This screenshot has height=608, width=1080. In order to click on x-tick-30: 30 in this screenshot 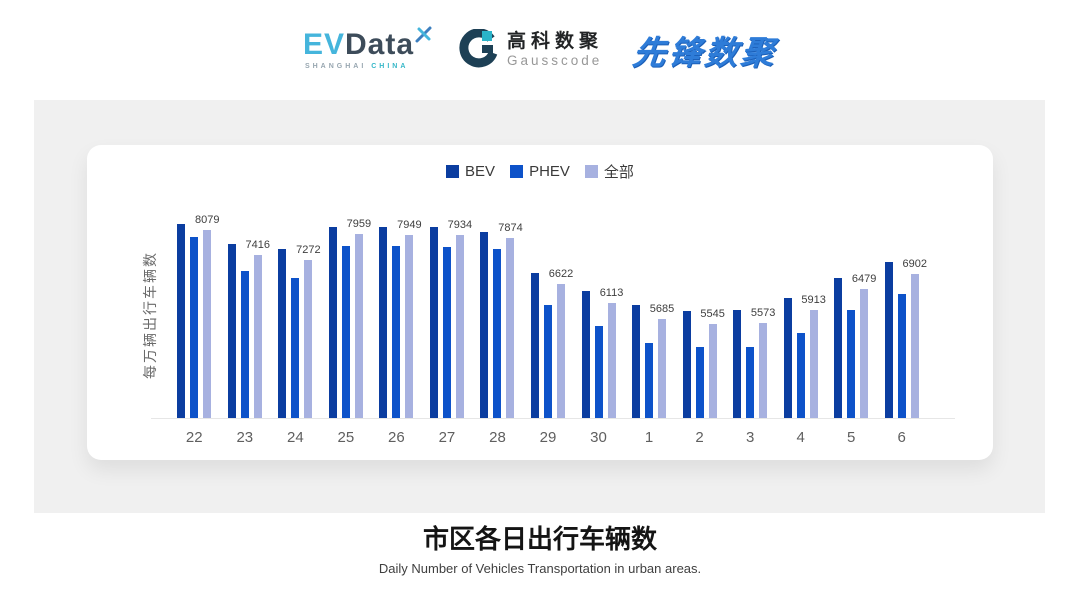, I will do `click(598, 437)`.